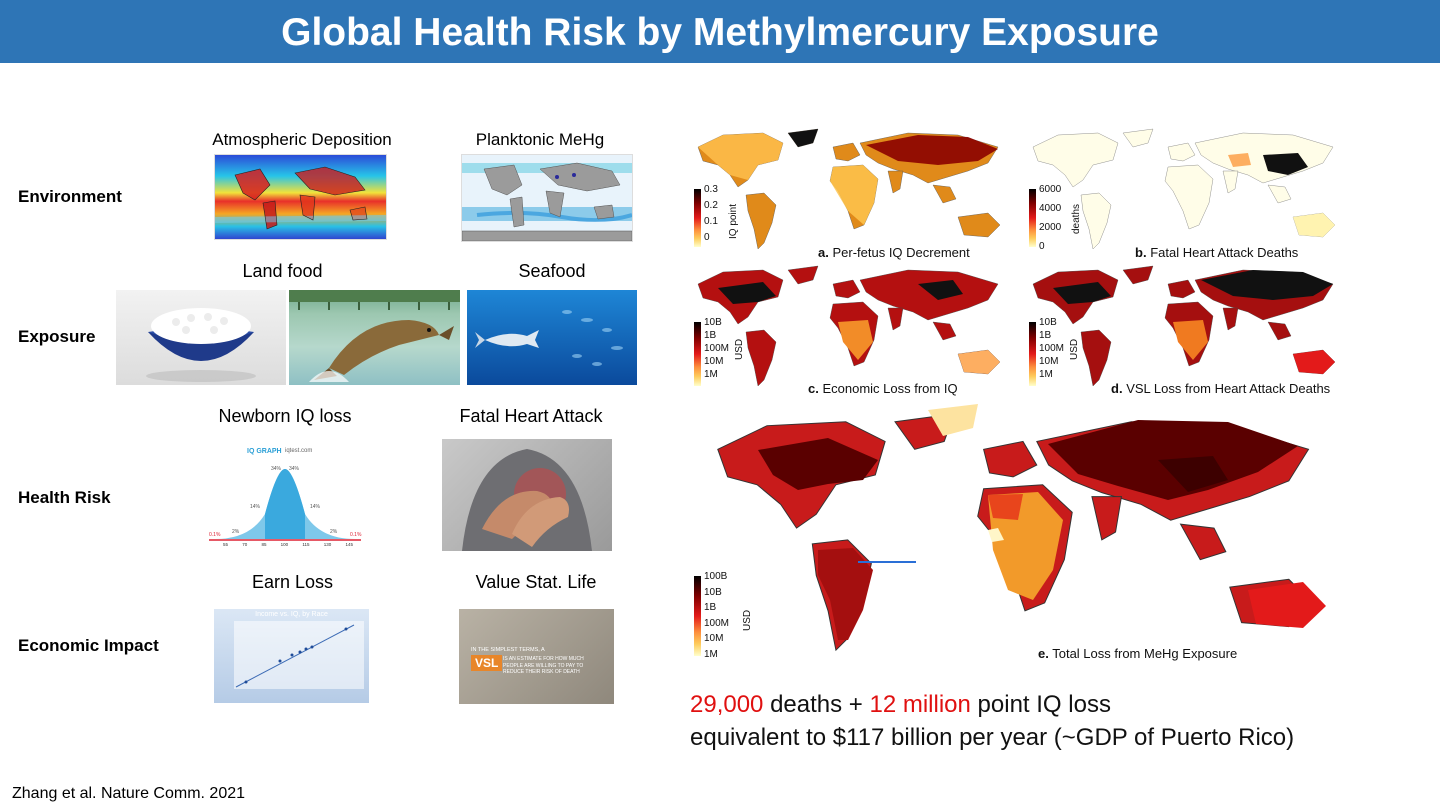 The width and height of the screenshot is (1440, 810). I want to click on row-label-economic-impact: Economic Impact, so click(88, 645).